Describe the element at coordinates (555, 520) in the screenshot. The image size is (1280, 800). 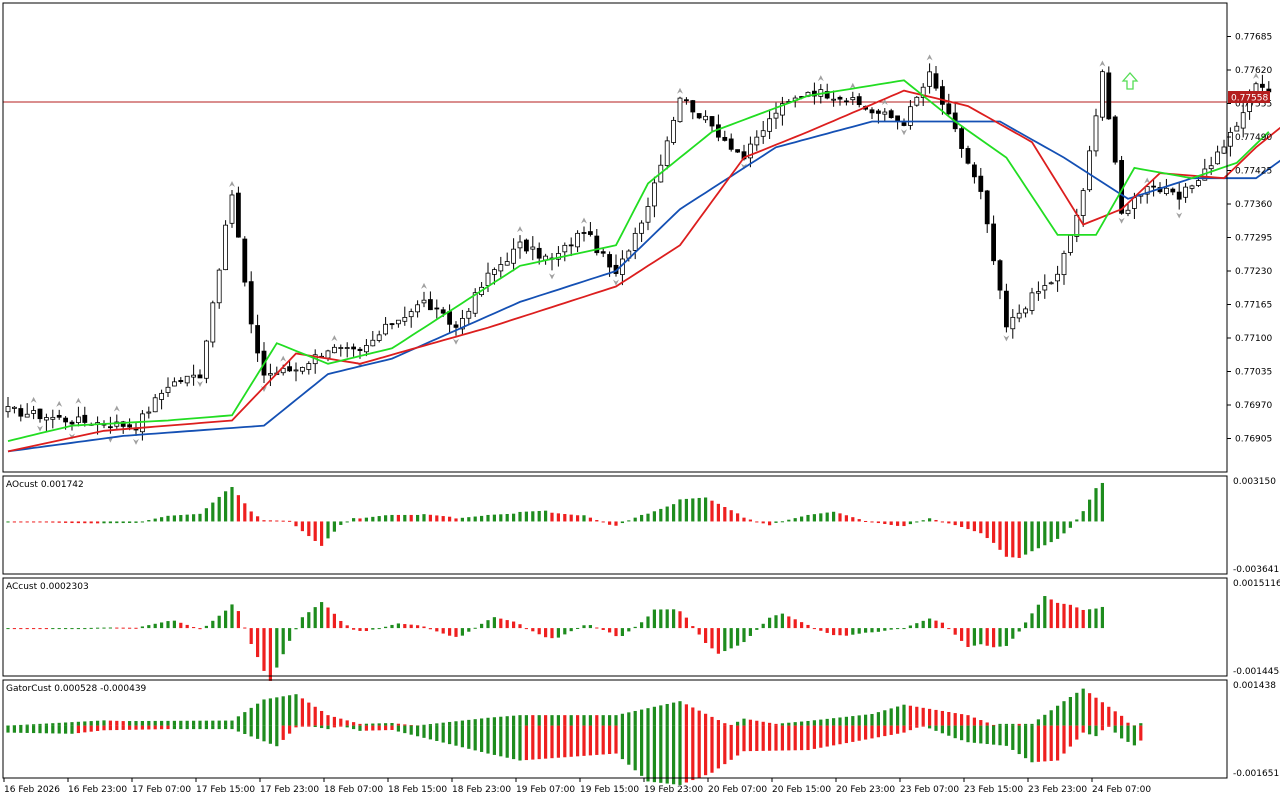
I see `ao-indicator-pane` at that location.